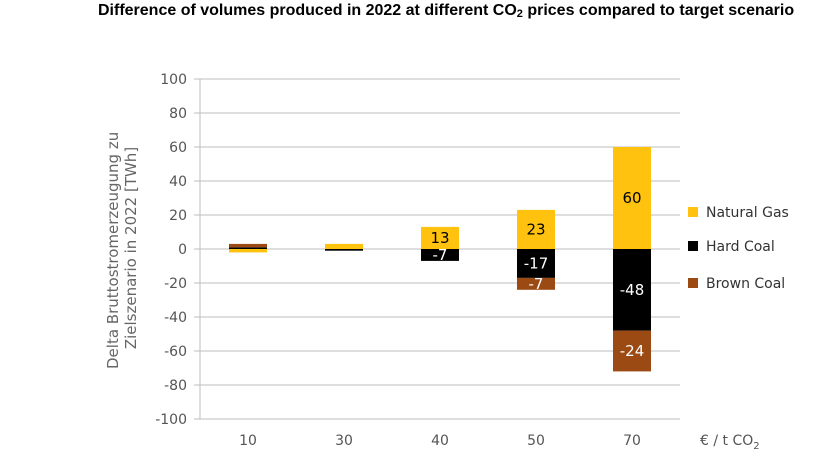  I want to click on y-axis-label-line2: Zielszenario in 2022 [TWh], so click(131, 248).